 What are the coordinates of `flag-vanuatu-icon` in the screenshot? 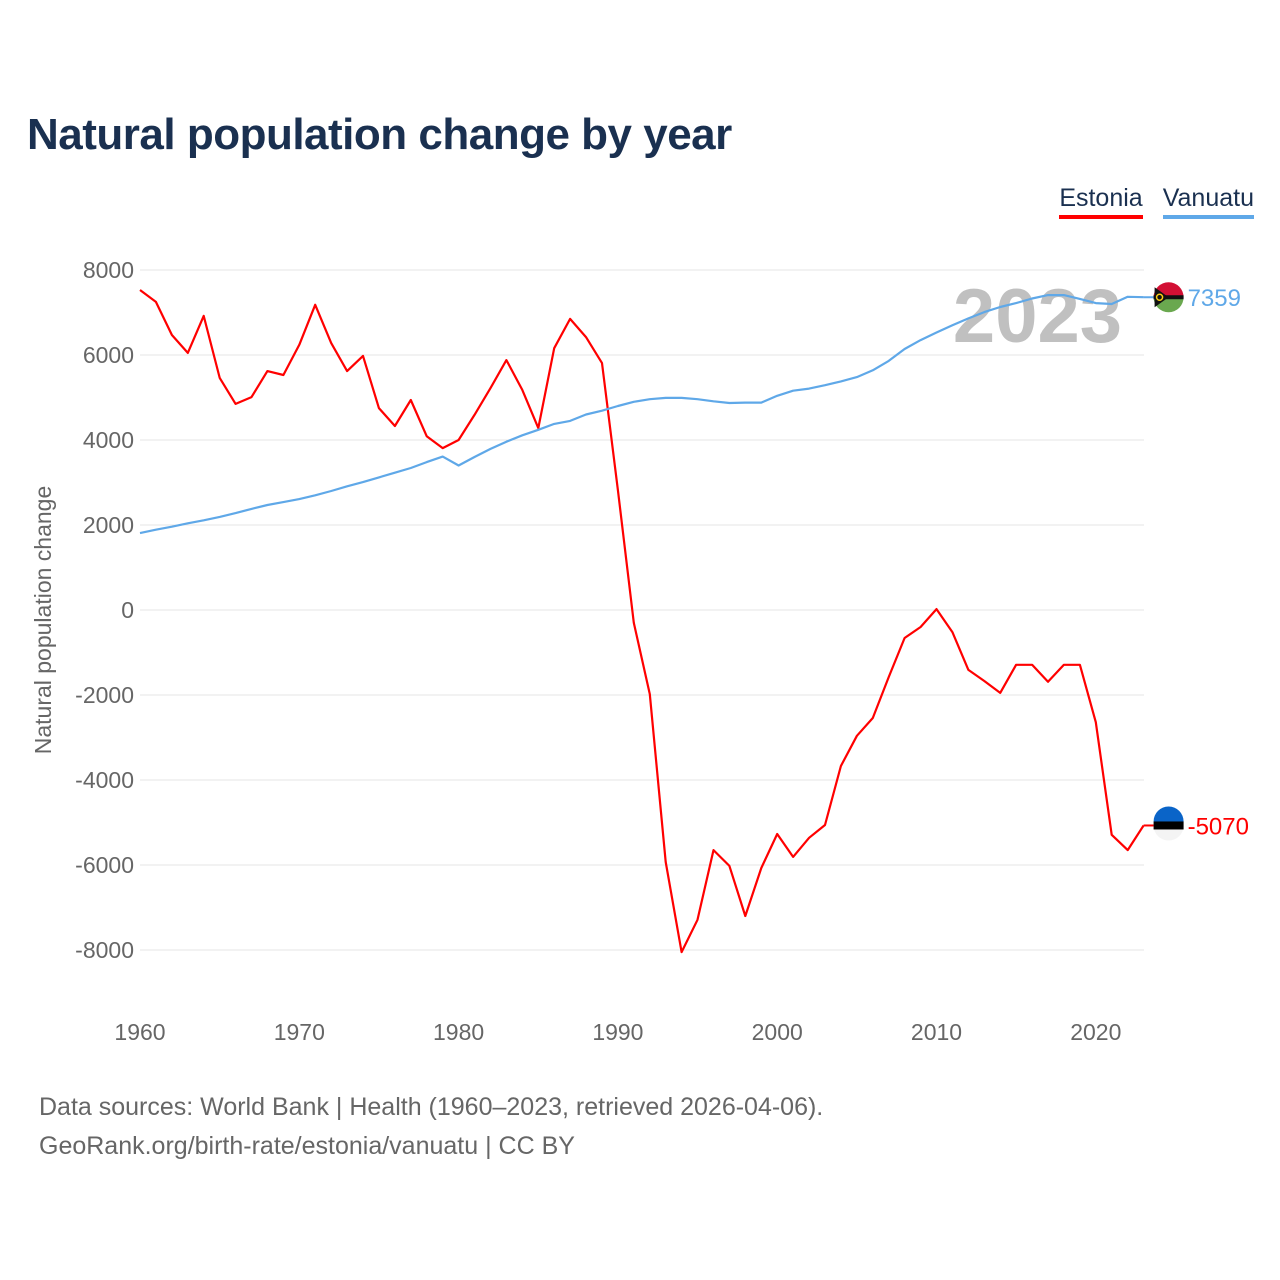 It's located at (1168, 297).